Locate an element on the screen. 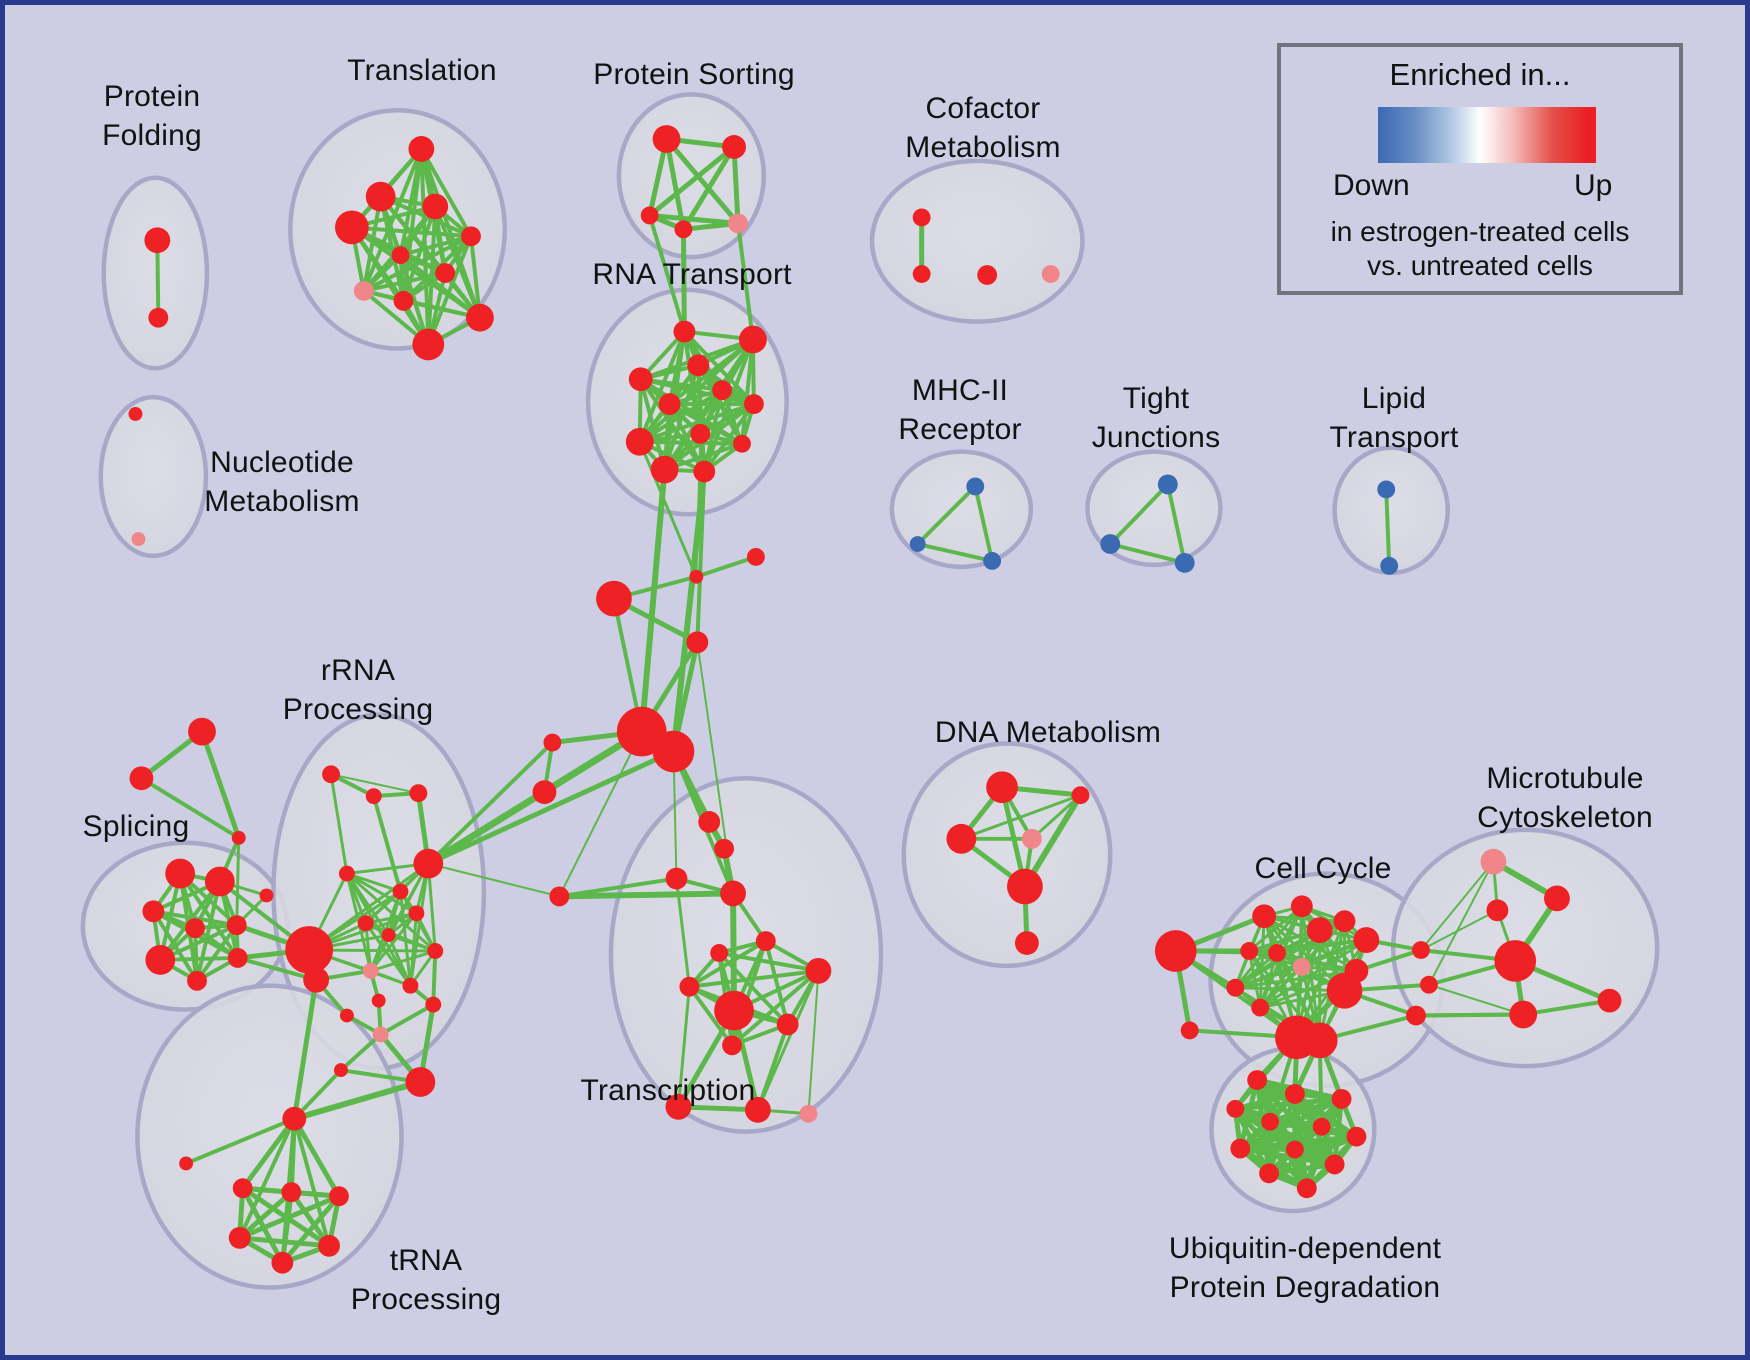  node-rr9 is located at coordinates (416, 913).